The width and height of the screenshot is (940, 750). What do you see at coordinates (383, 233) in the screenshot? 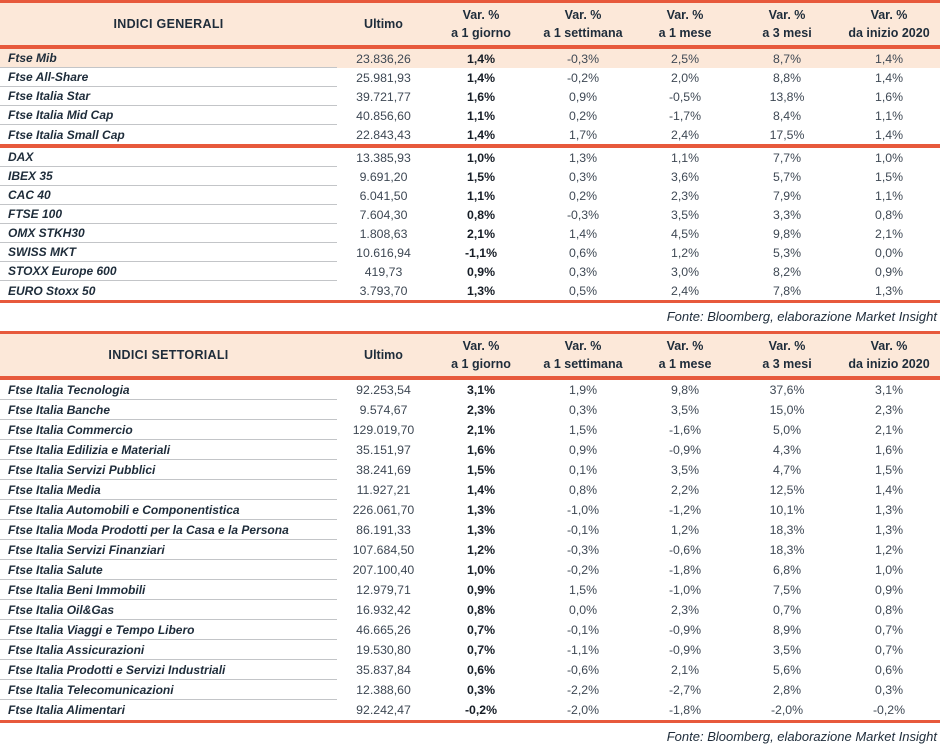
I see `index-last-value: 1.808,63` at bounding box center [383, 233].